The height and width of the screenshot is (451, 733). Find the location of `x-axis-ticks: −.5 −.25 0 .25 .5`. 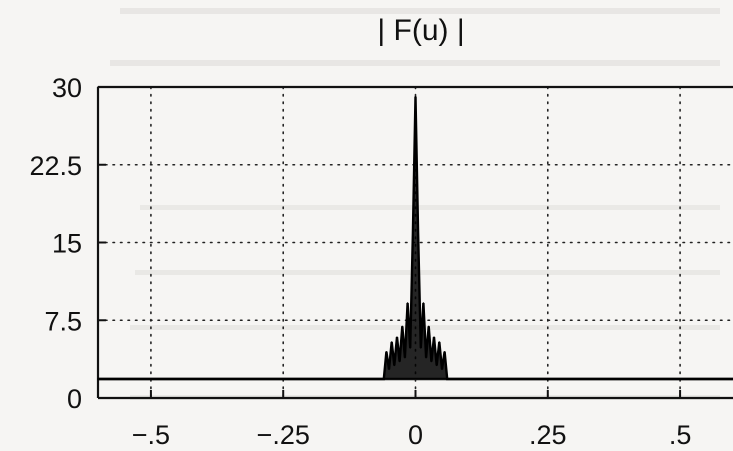

x-axis-ticks: −.5 −.25 0 .25 .5 is located at coordinates (412, 420).